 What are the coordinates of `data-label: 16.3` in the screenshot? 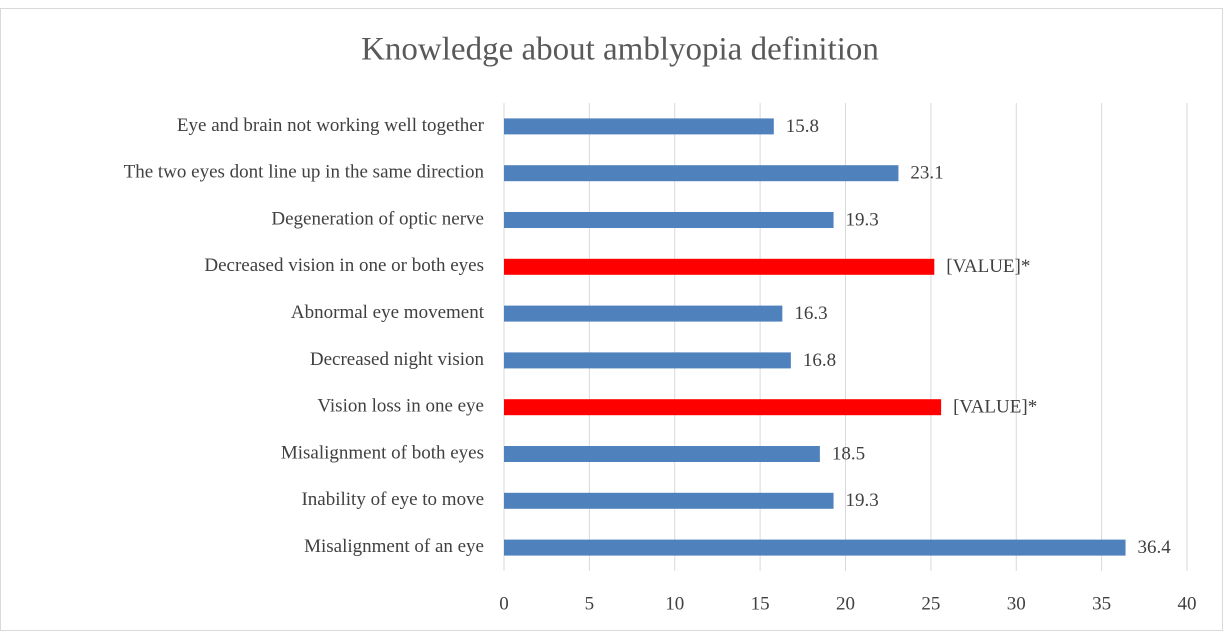 It's located at (810, 313).